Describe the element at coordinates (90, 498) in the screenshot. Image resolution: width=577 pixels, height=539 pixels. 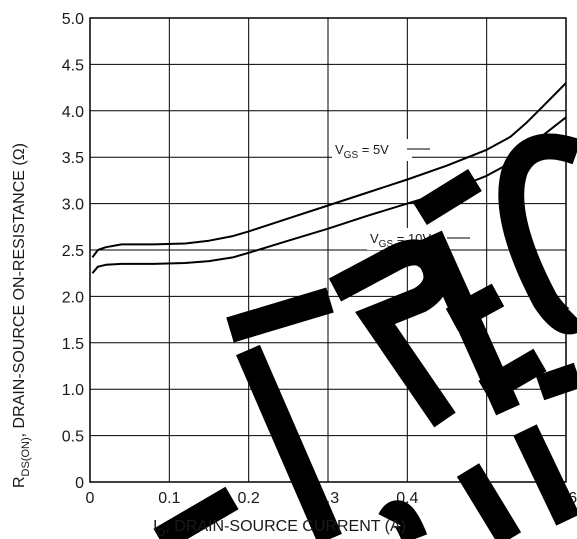
I see `x-tick-label: 0` at that location.